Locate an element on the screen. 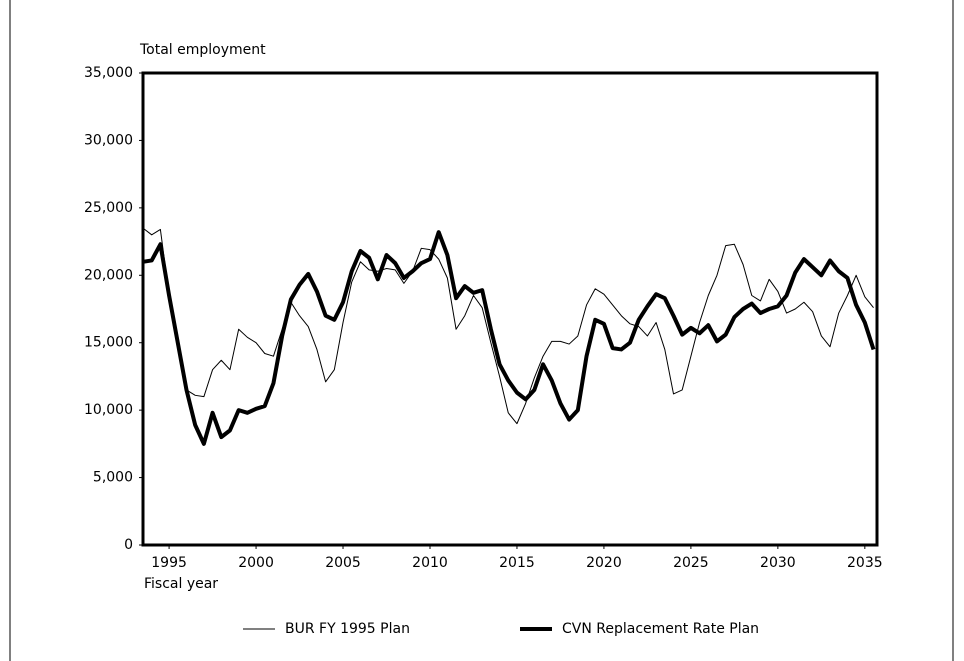 This screenshot has width=964, height=661. x-tick-label: 2005 is located at coordinates (343, 563).